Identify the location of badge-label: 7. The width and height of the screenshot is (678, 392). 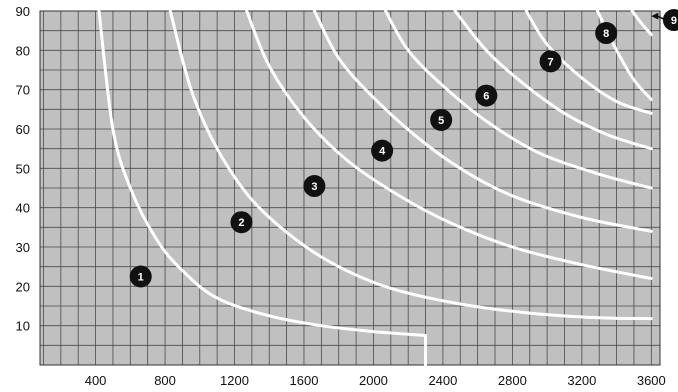
(551, 62).